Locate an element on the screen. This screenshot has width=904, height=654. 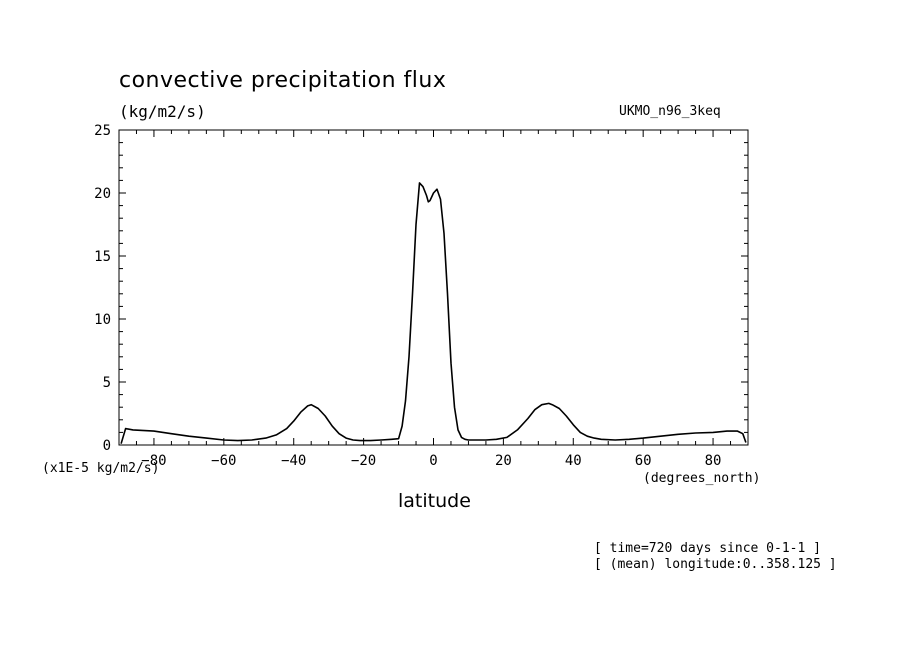
x-tick-label: 20 is located at coordinates (503, 461).